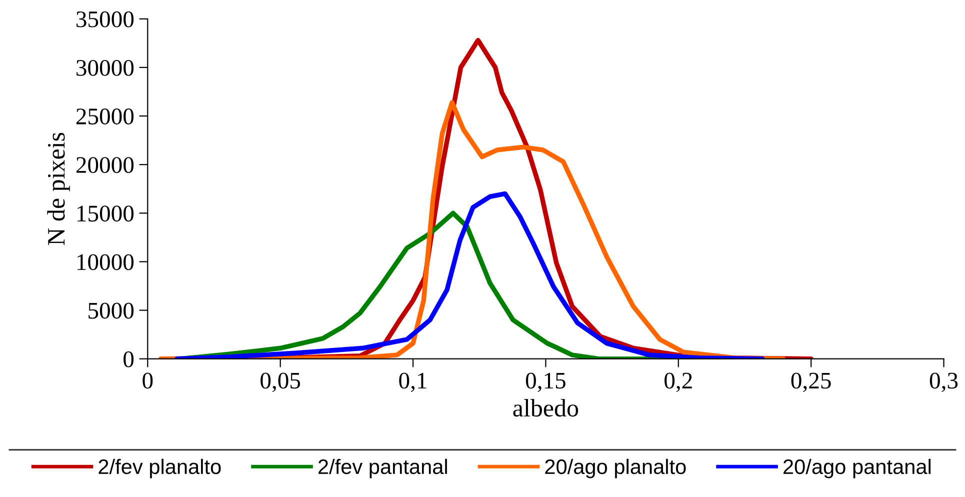 The image size is (965, 497). I want to click on x-tick-label: 0,1, so click(412, 382).